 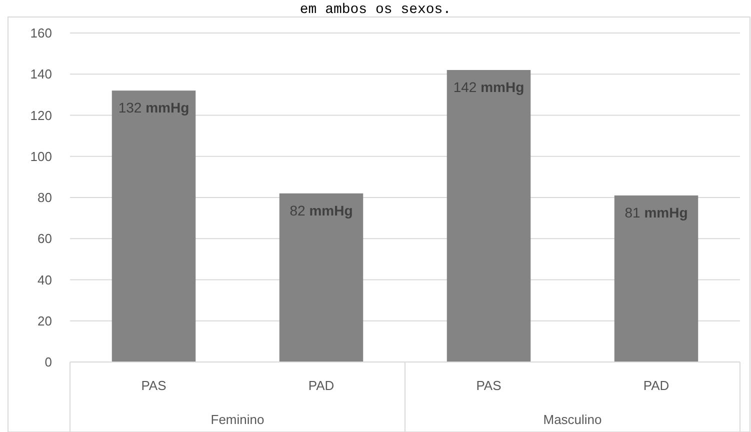 What do you see at coordinates (45, 320) in the screenshot?
I see `y-tick-label: 20` at bounding box center [45, 320].